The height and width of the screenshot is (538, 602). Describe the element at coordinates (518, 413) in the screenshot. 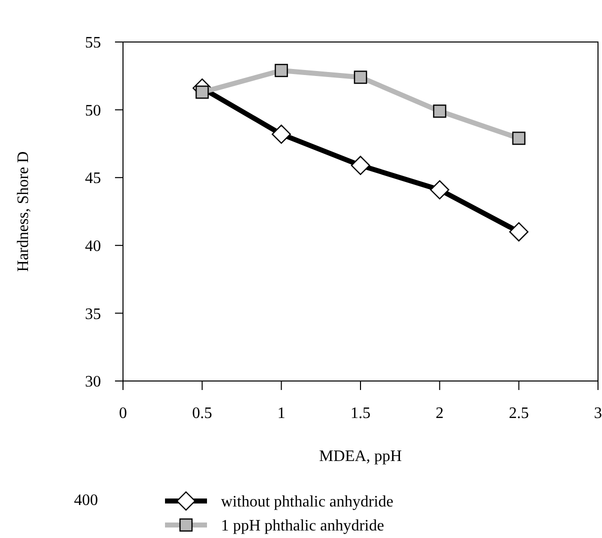

I see `x-tick-label: 2.5` at that location.